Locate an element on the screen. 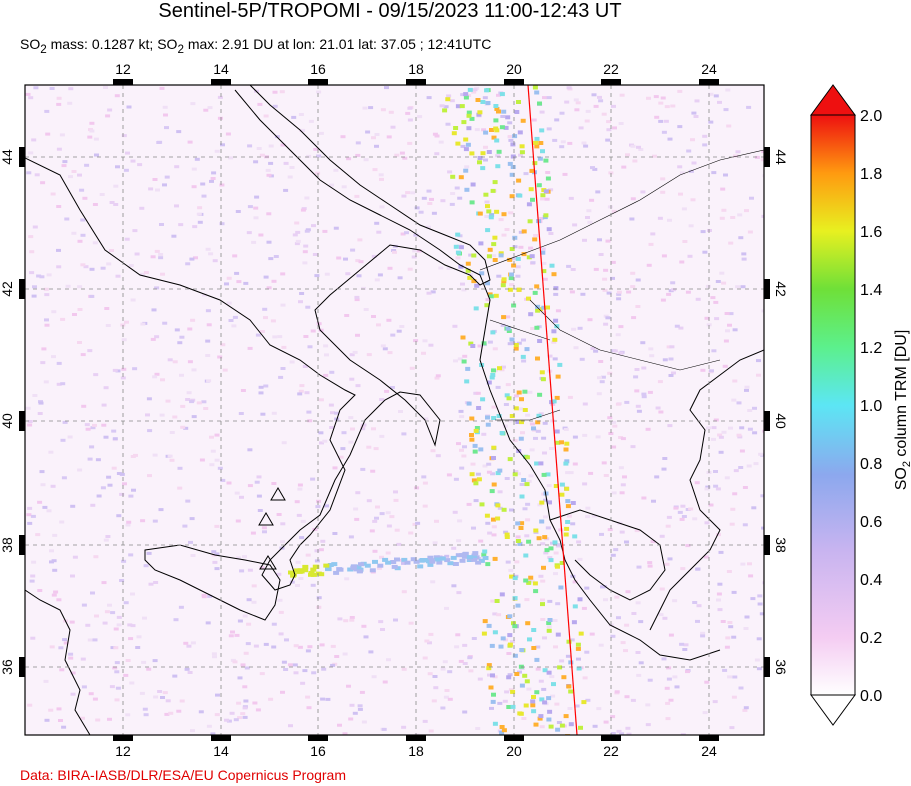  lat-tick-right: 40 is located at coordinates (781, 421).